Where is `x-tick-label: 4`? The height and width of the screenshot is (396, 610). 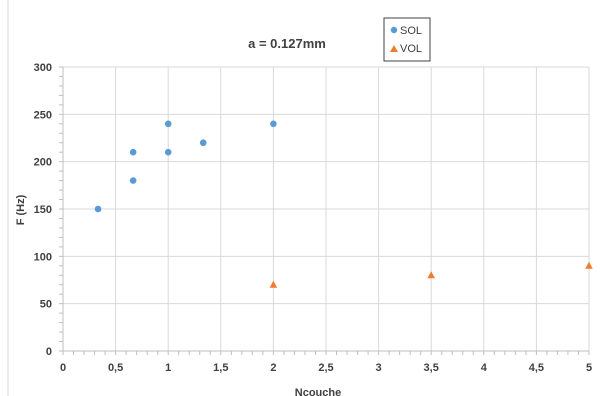 x-tick-label: 4 is located at coordinates (484, 368).